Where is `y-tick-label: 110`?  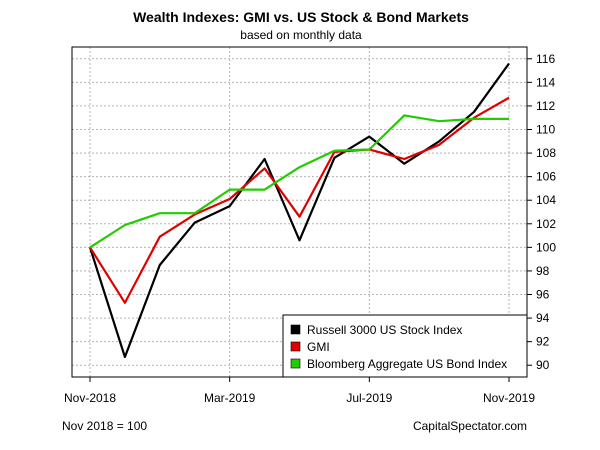
y-tick-label: 110 is located at coordinates (545, 130).